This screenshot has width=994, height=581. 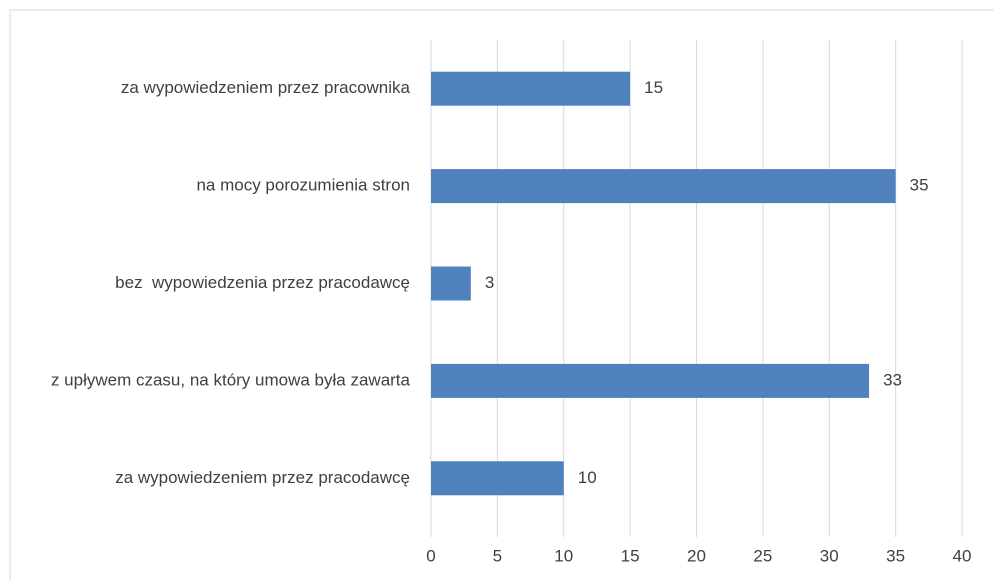 What do you see at coordinates (262, 477) in the screenshot?
I see `y-tick-label: za wypowiedzeniem przez pracodawcę` at bounding box center [262, 477].